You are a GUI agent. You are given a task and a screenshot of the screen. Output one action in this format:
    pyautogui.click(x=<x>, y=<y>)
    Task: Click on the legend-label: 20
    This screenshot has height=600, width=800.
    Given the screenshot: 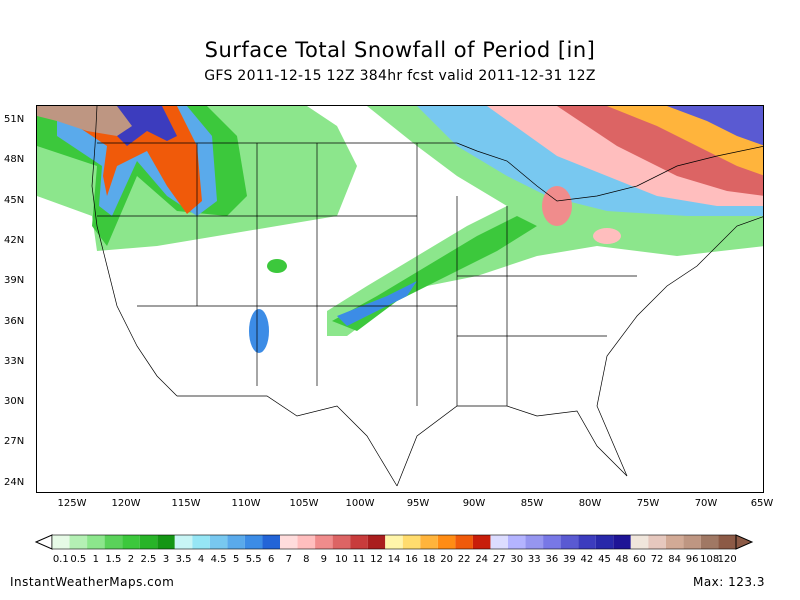 What is the action you would take?
    pyautogui.click(x=446, y=559)
    